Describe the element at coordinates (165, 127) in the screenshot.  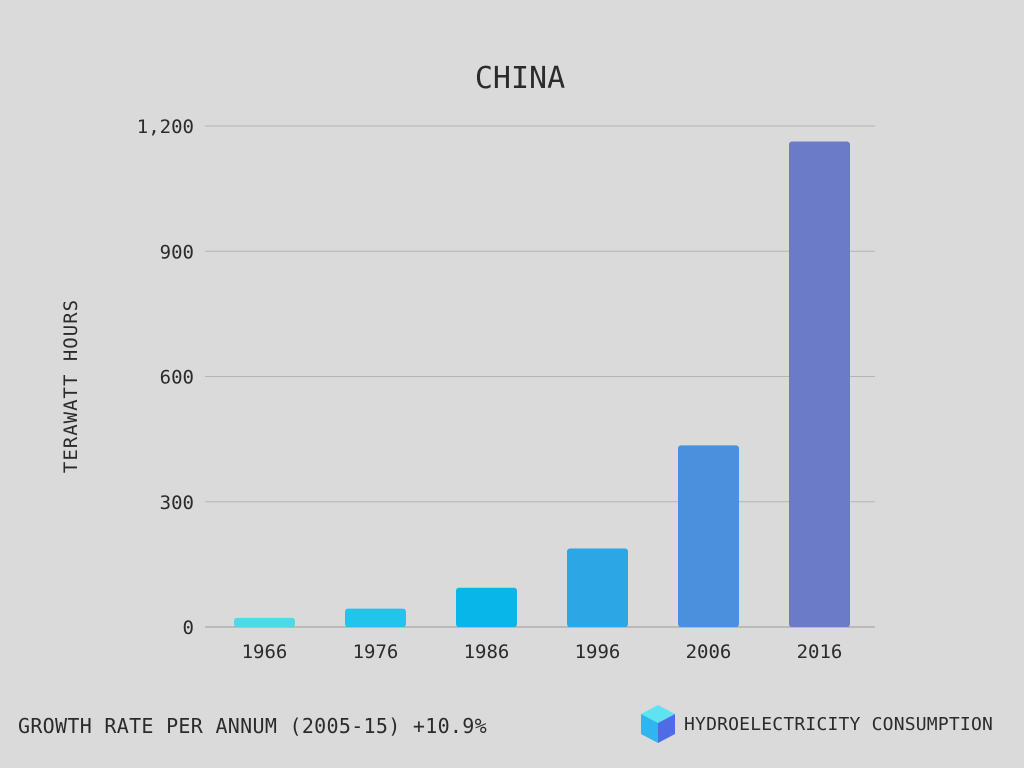
I see `y-tick-label: 1,200` at that location.